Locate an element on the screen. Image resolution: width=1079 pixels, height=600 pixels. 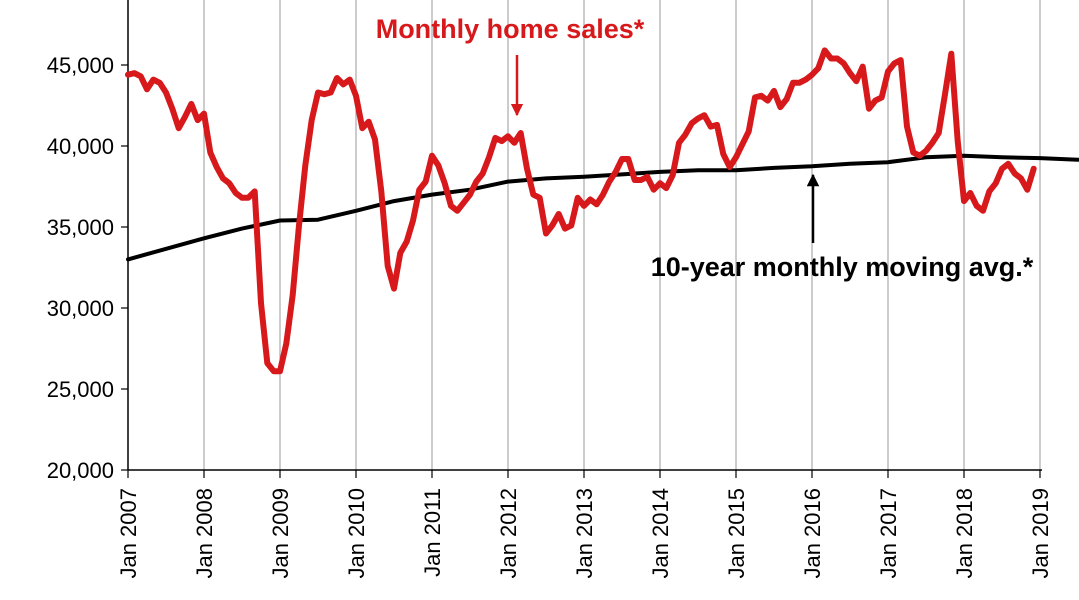
moving-average-annotation: 10-year monthly moving avg.* is located at coordinates (842, 267).